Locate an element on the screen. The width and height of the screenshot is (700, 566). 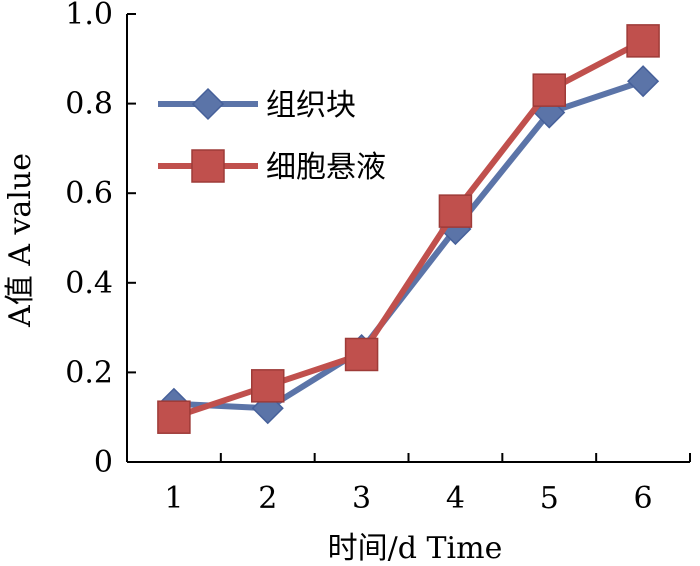
x-tick-label: 4 is located at coordinates (455, 498).